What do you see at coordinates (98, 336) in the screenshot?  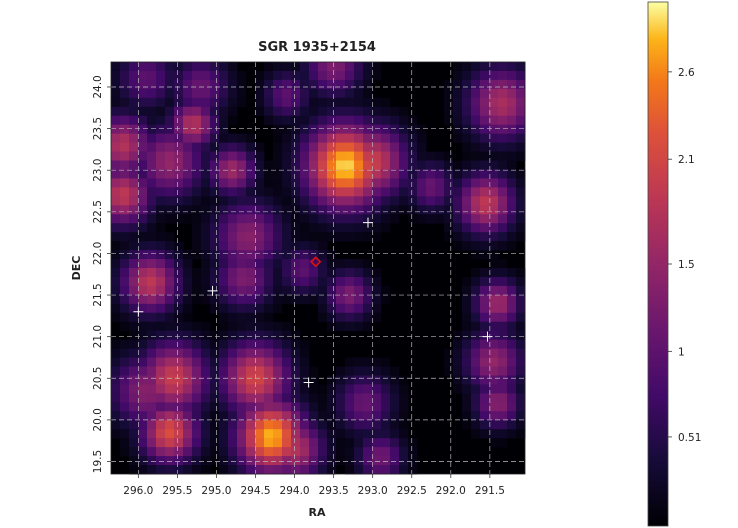 I see `y-tick-label: 21.0` at bounding box center [98, 336].